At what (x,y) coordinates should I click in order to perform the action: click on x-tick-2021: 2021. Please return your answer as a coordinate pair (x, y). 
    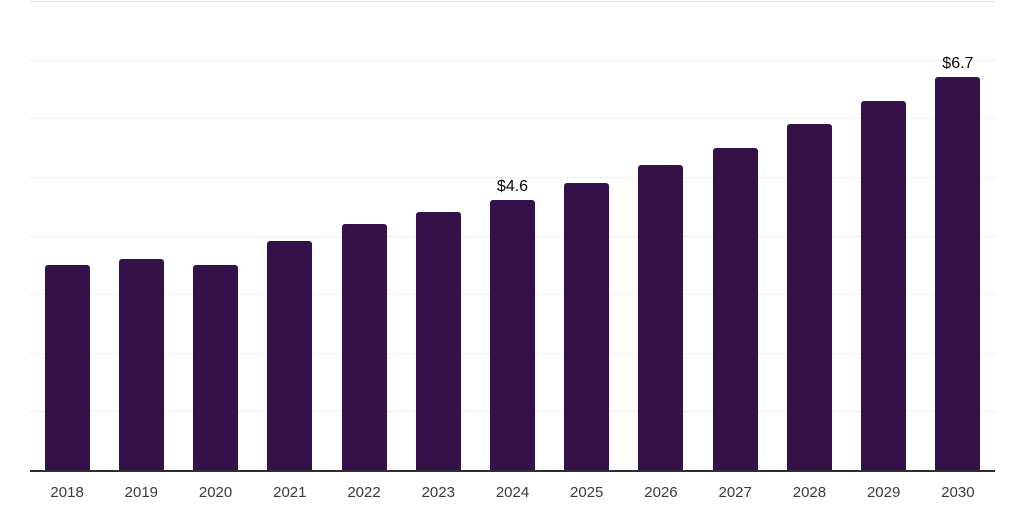
    Looking at the image, I should click on (290, 492).